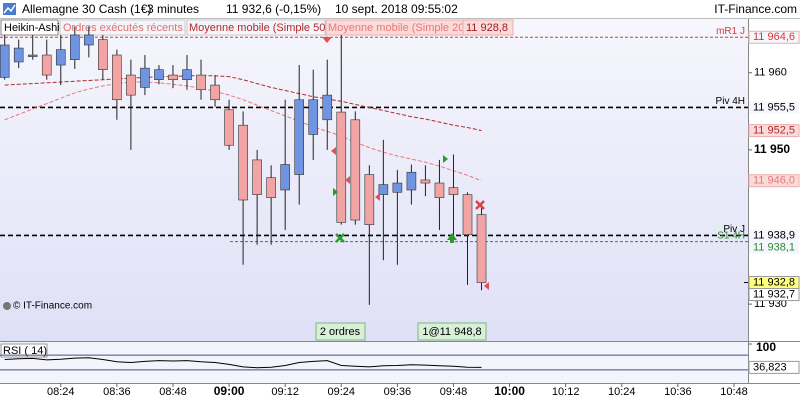 Image resolution: width=800 pixels, height=400 pixels. I want to click on legend-ma20: Moyenne mobile (Simple 20), so click(398, 28).